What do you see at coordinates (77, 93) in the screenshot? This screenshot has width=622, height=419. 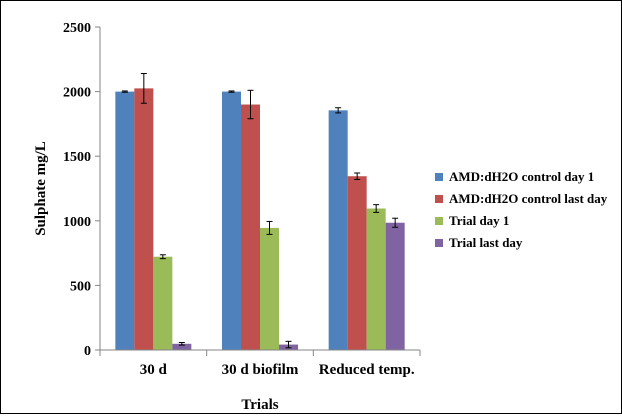 I see `y-tick-label: 2000` at bounding box center [77, 93].